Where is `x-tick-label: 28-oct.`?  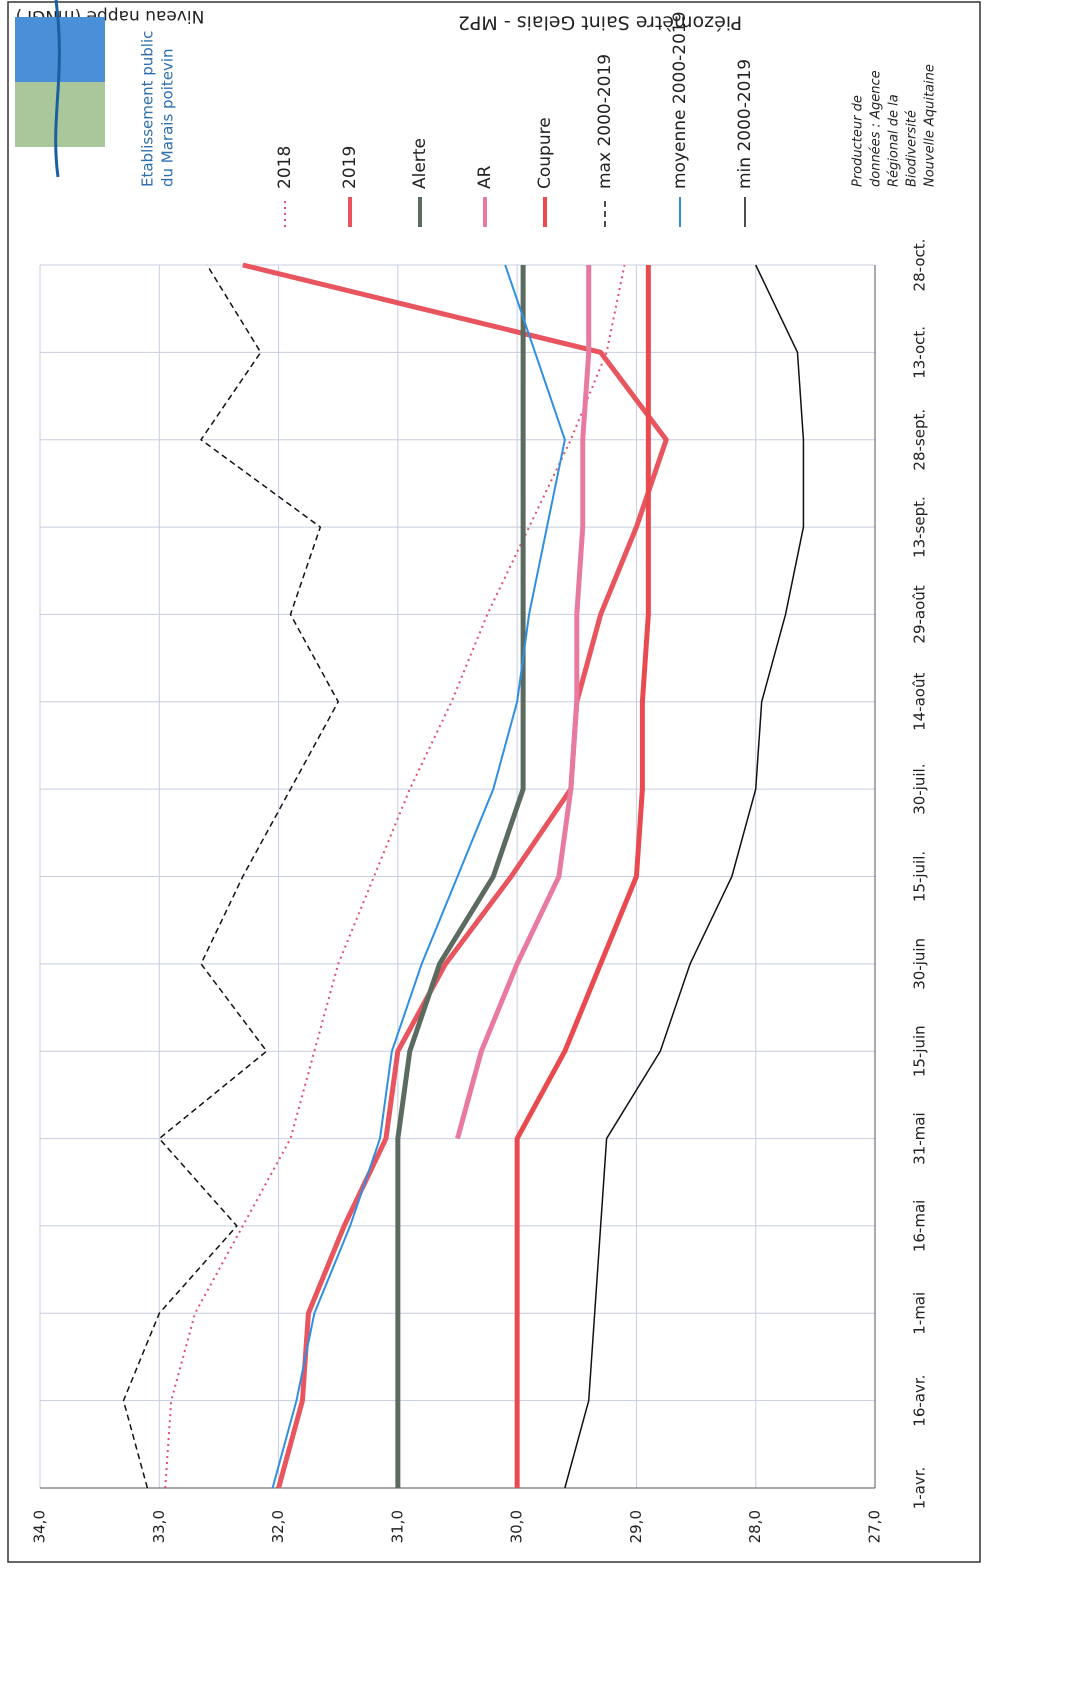 x-tick-label: 28-oct. is located at coordinates (920, 265).